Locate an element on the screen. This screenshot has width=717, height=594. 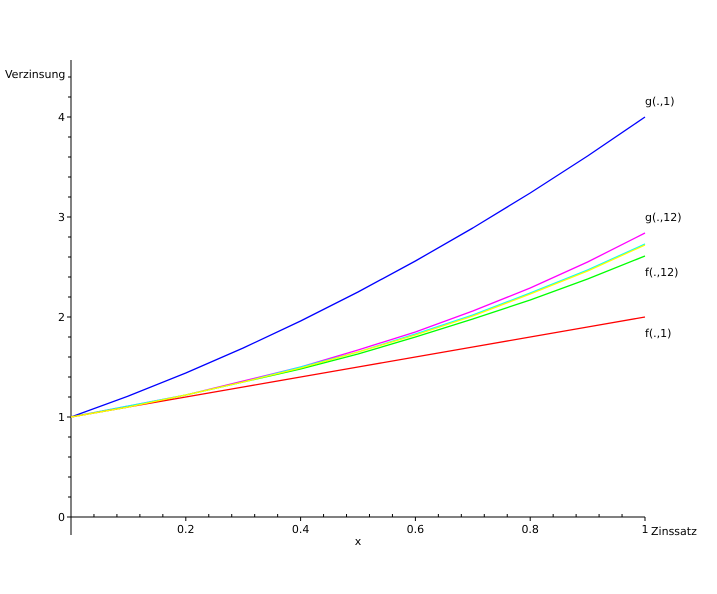
series-label: g(.,12) is located at coordinates (663, 217).